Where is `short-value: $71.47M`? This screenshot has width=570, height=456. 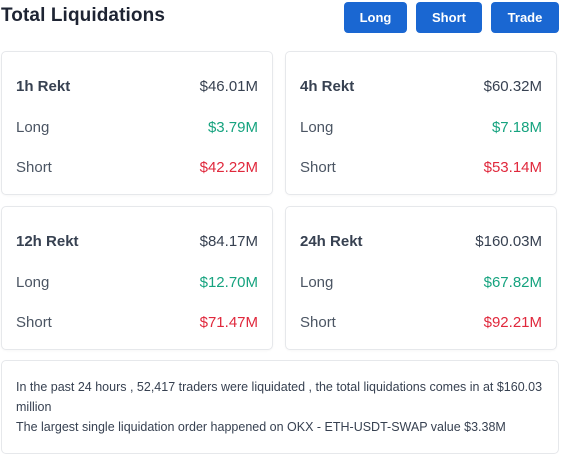 short-value: $71.47M is located at coordinates (228, 322).